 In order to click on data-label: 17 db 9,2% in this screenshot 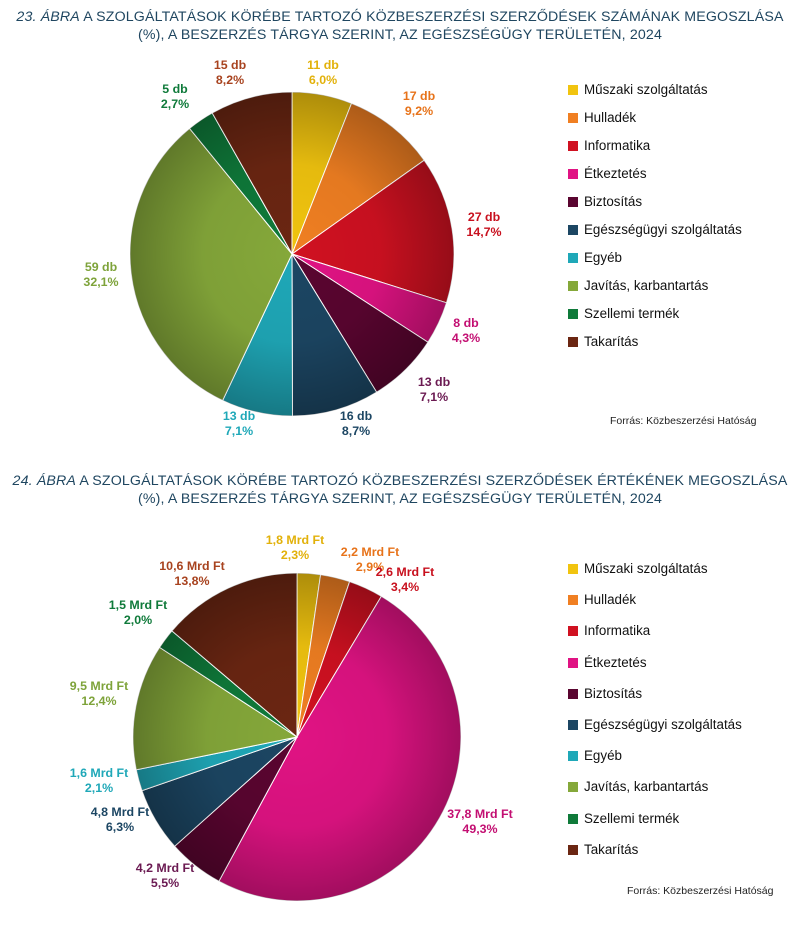, I will do `click(419, 103)`.